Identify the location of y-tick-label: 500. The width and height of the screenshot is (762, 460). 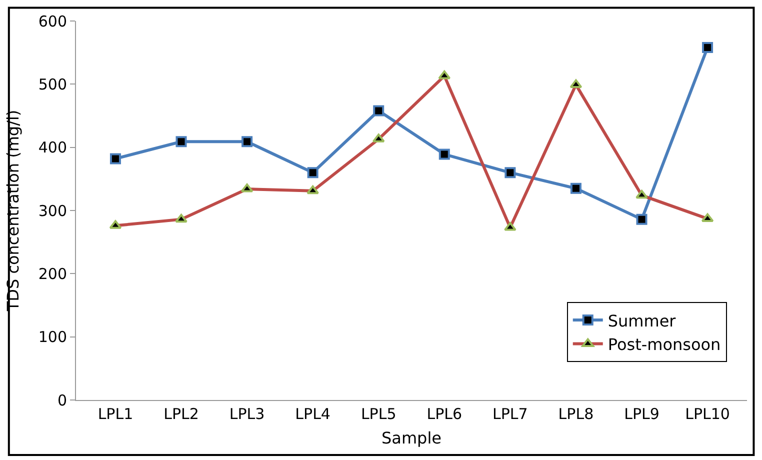
(52, 84).